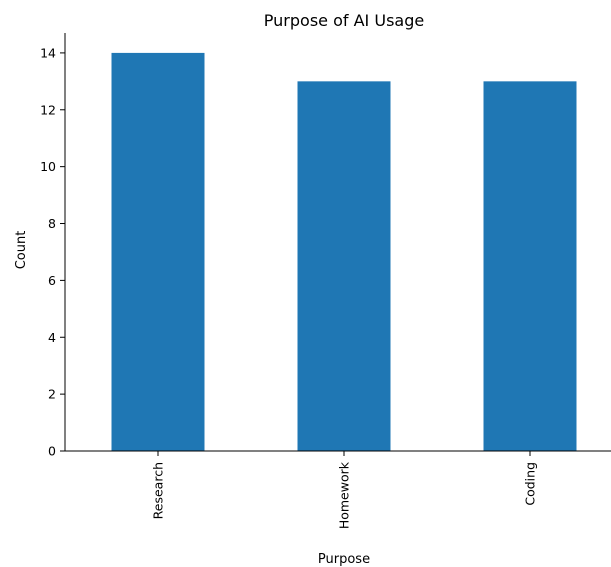 The width and height of the screenshot is (611, 567). What do you see at coordinates (52, 223) in the screenshot?
I see `y-tick-label: 8` at bounding box center [52, 223].